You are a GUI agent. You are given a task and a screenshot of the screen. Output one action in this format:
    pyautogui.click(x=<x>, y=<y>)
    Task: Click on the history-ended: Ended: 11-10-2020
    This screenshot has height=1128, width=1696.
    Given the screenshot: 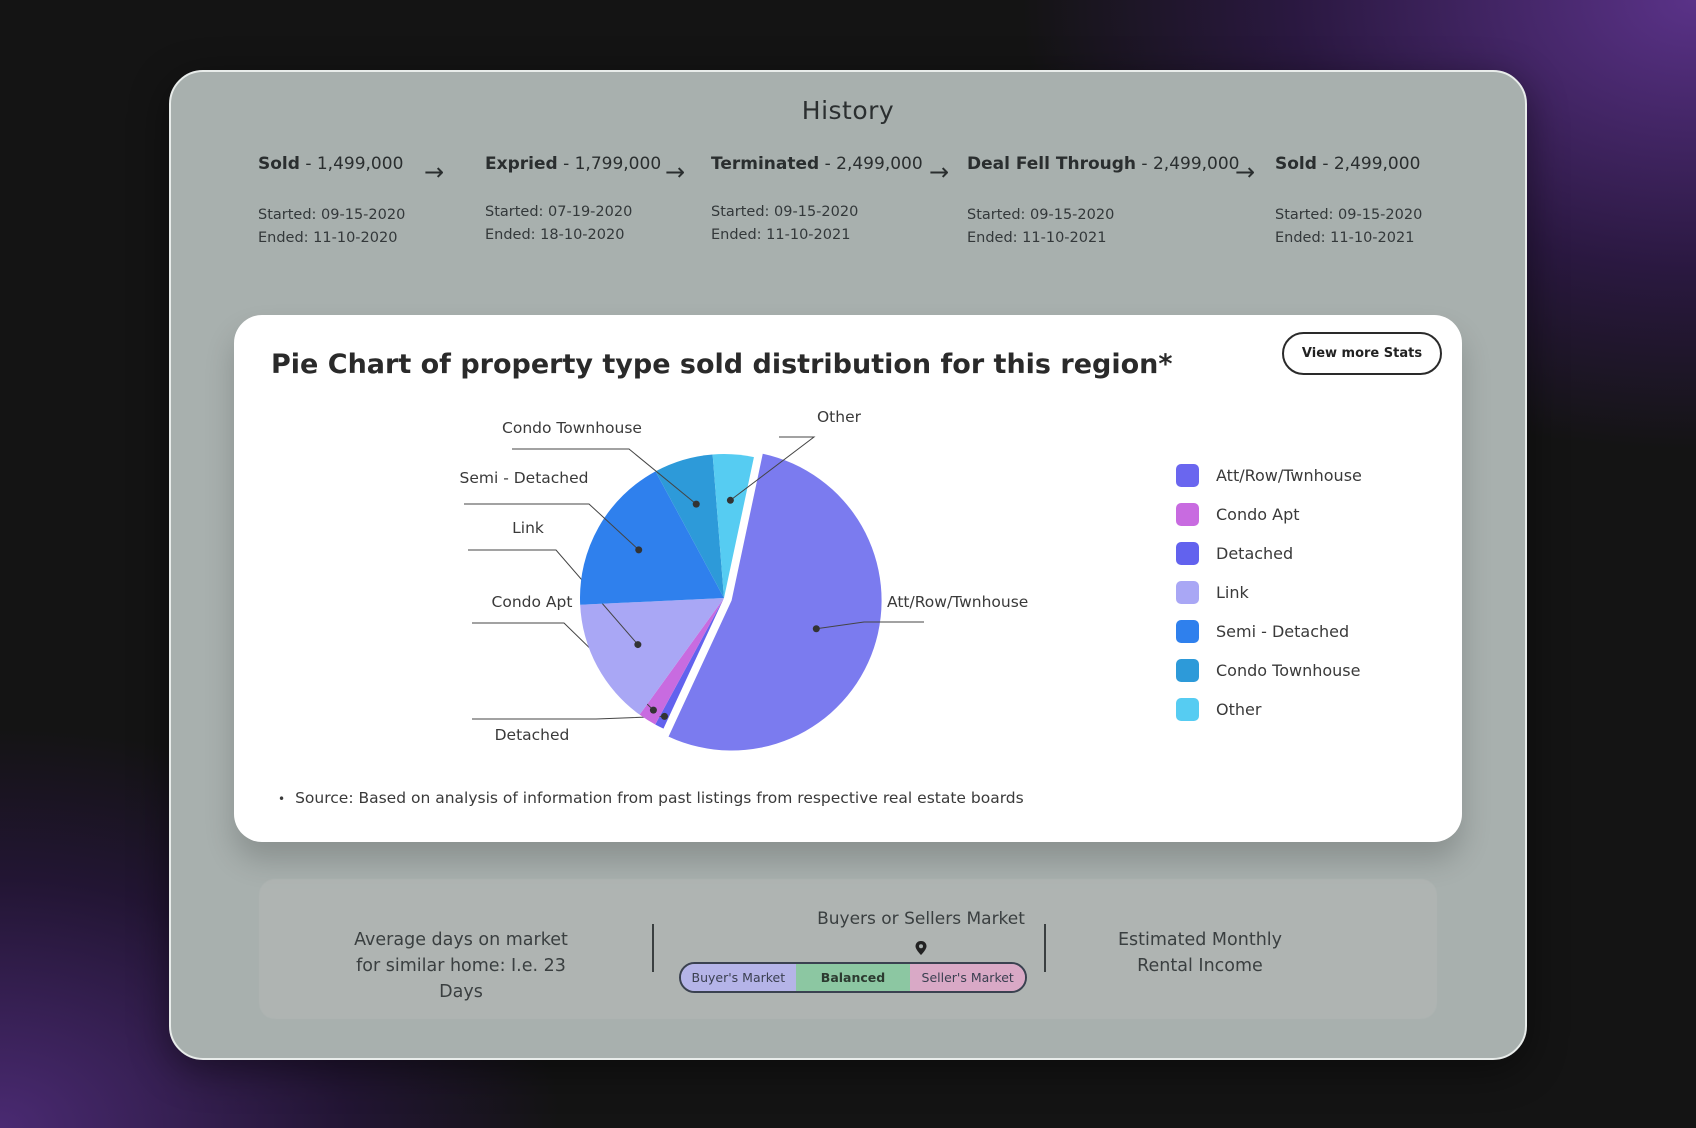 What is the action you would take?
    pyautogui.click(x=328, y=238)
    